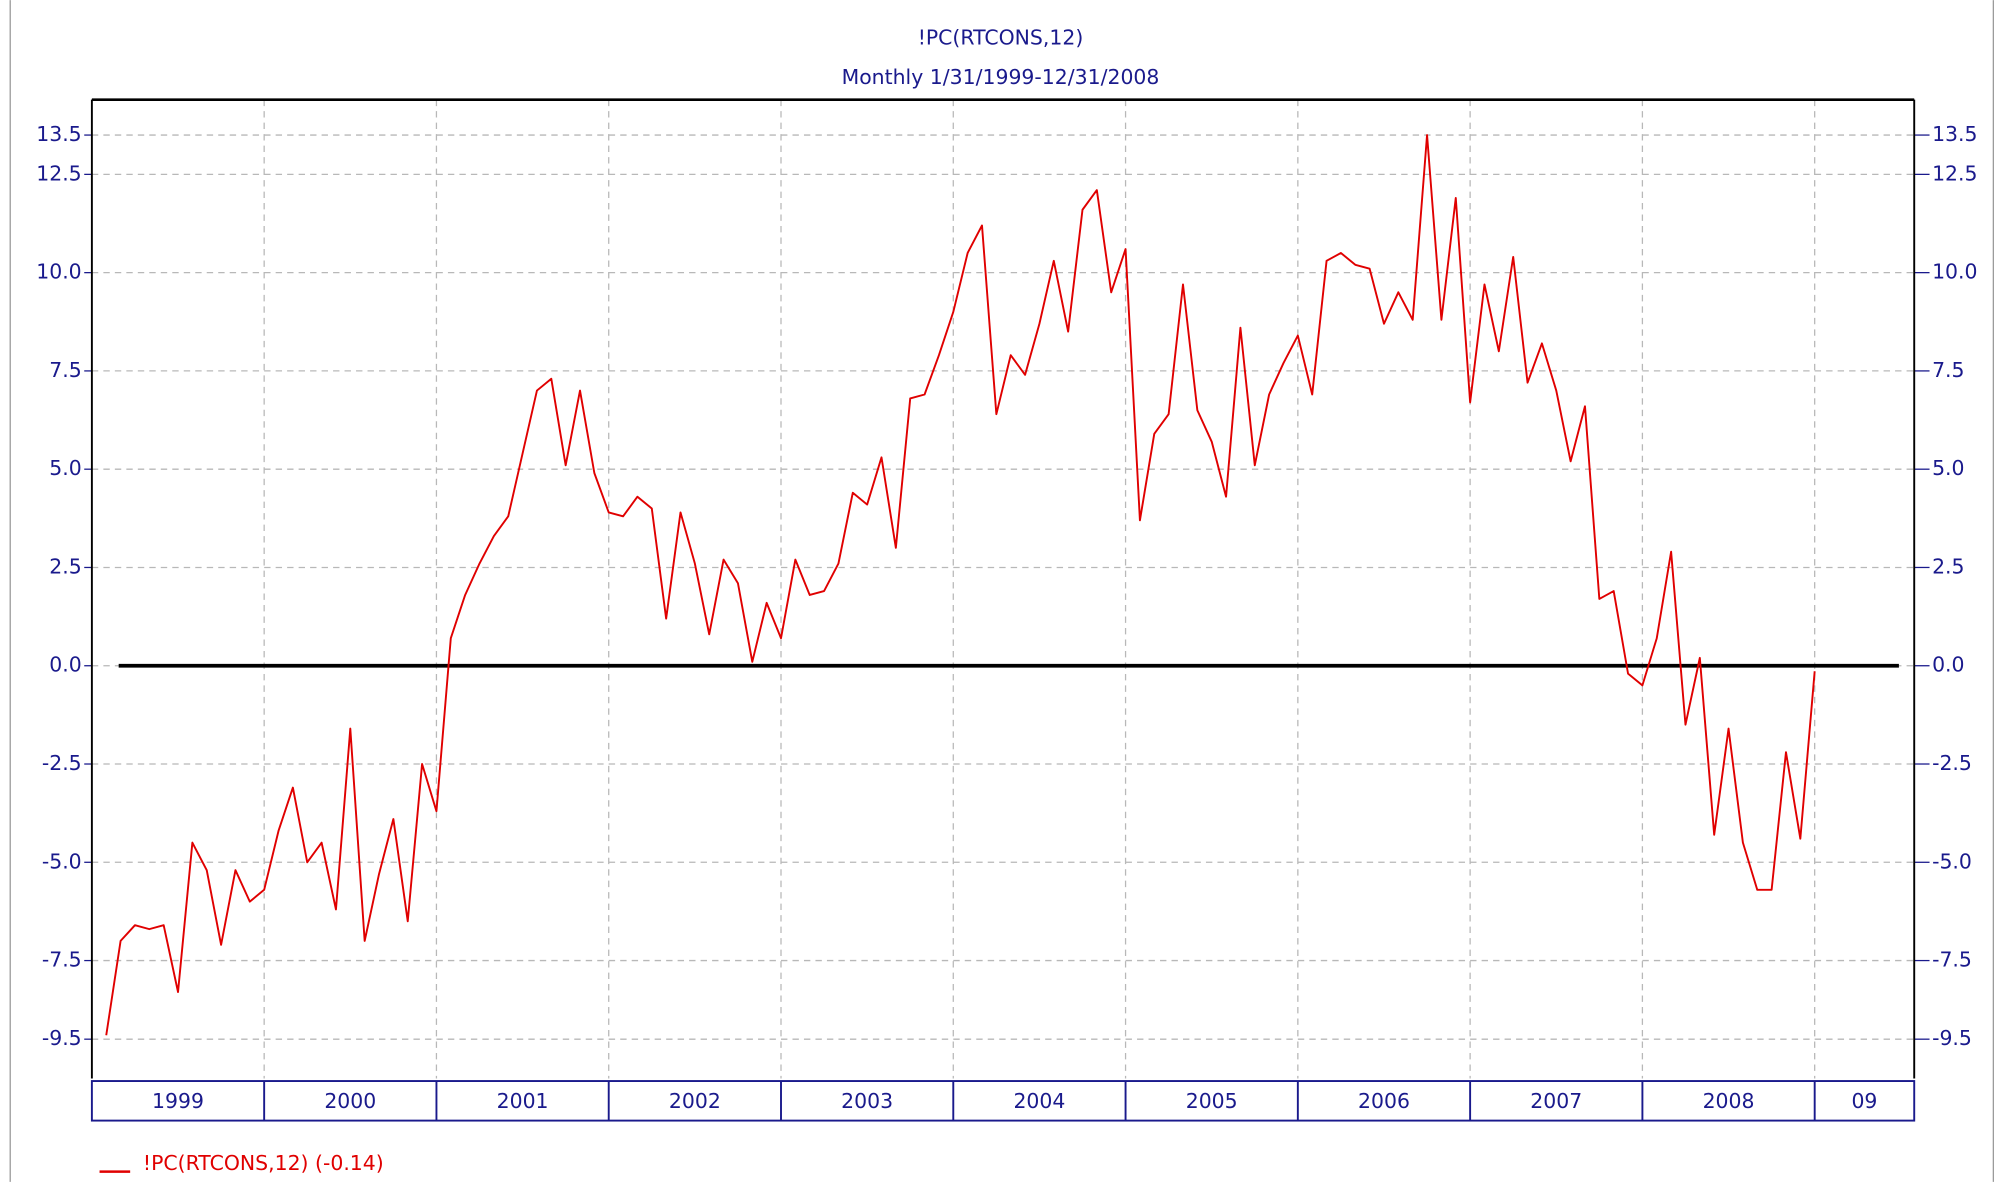 The height and width of the screenshot is (1182, 2001). I want to click on y-tick-label: 2.5, so click(65, 566).